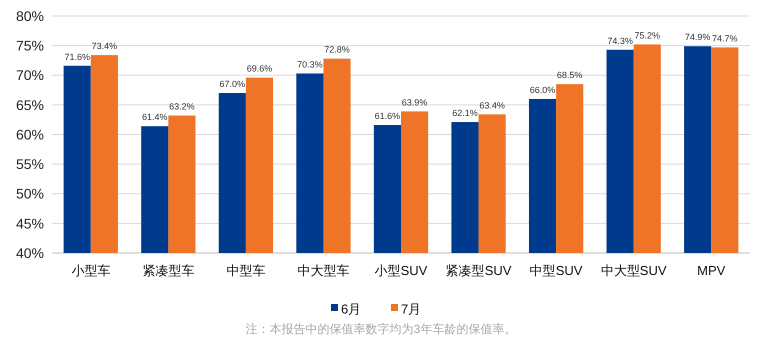 The image size is (762, 343). Describe the element at coordinates (105, 46) in the screenshot. I see `data-label: 73.4%` at that location.